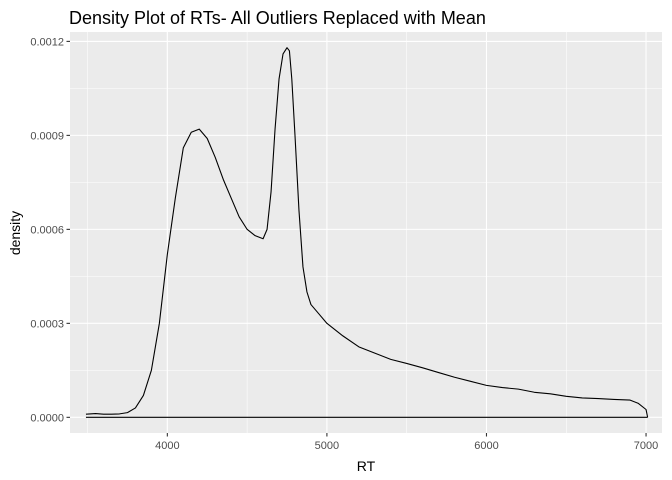  What do you see at coordinates (47, 136) in the screenshot?
I see `y-tick-label: 0.0009` at bounding box center [47, 136].